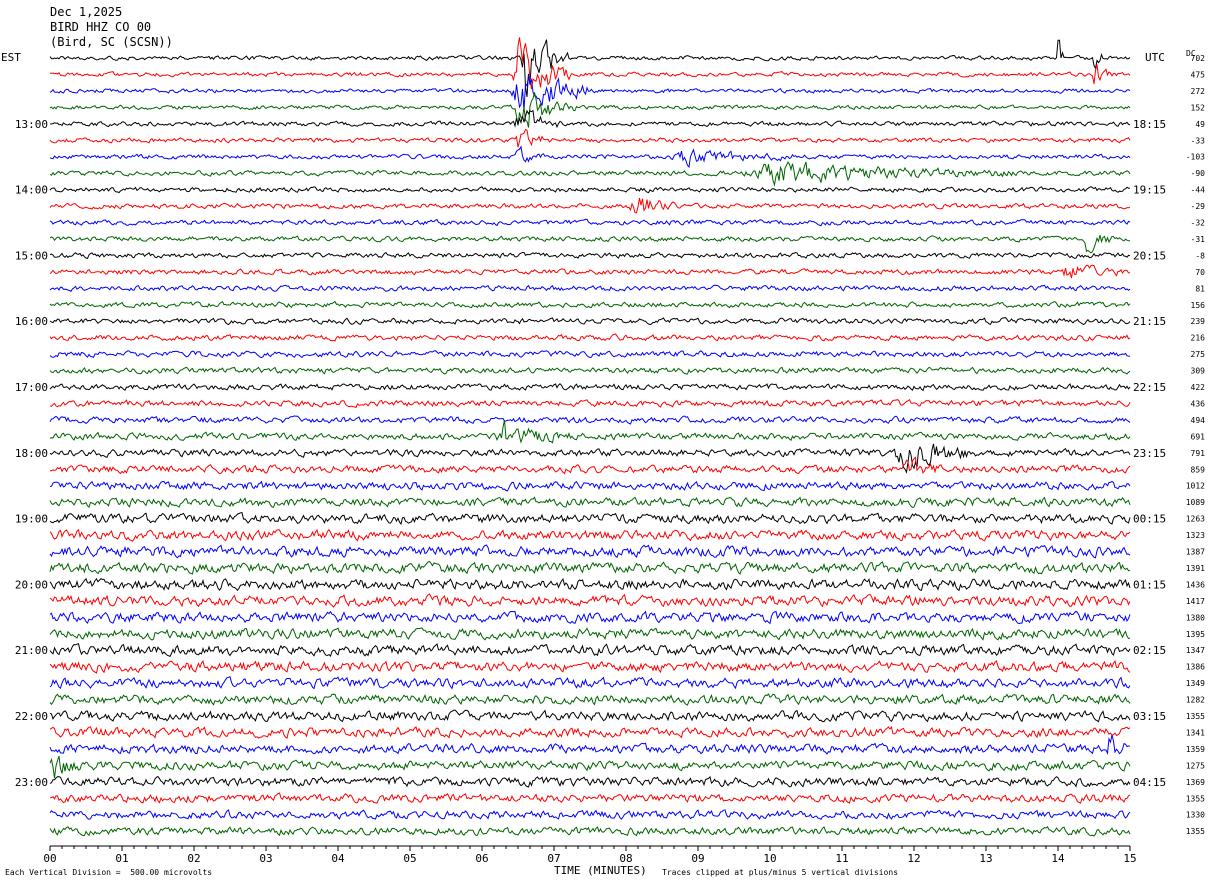 The width and height of the screenshot is (1210, 886). I want to click on dc-offset-label: 1380, so click(1195, 617).